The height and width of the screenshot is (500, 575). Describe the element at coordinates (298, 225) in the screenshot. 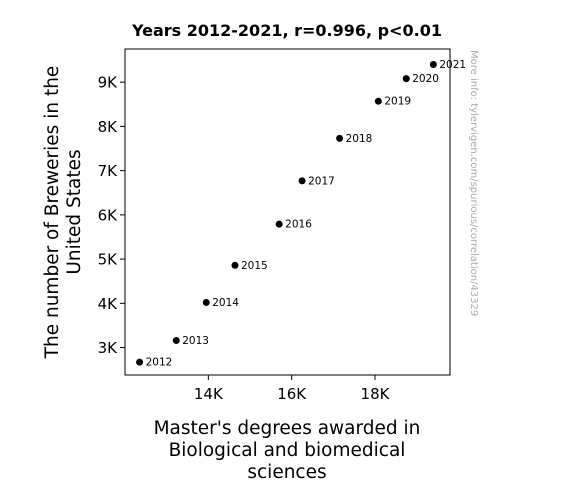

I see `point-label: 2016` at that location.